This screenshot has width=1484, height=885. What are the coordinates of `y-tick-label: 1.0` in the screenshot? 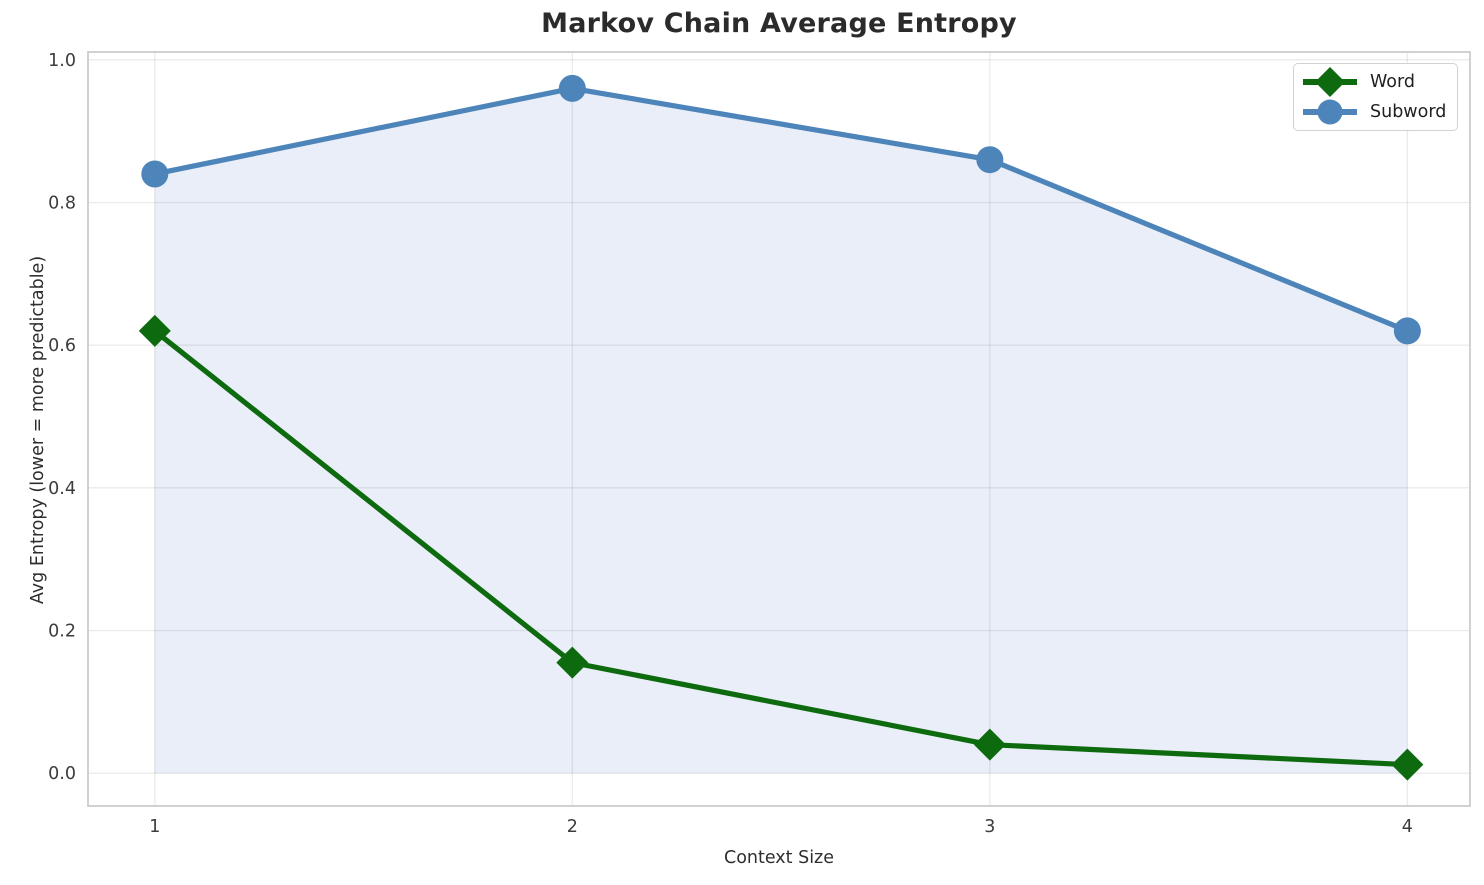 It's located at (62, 61).